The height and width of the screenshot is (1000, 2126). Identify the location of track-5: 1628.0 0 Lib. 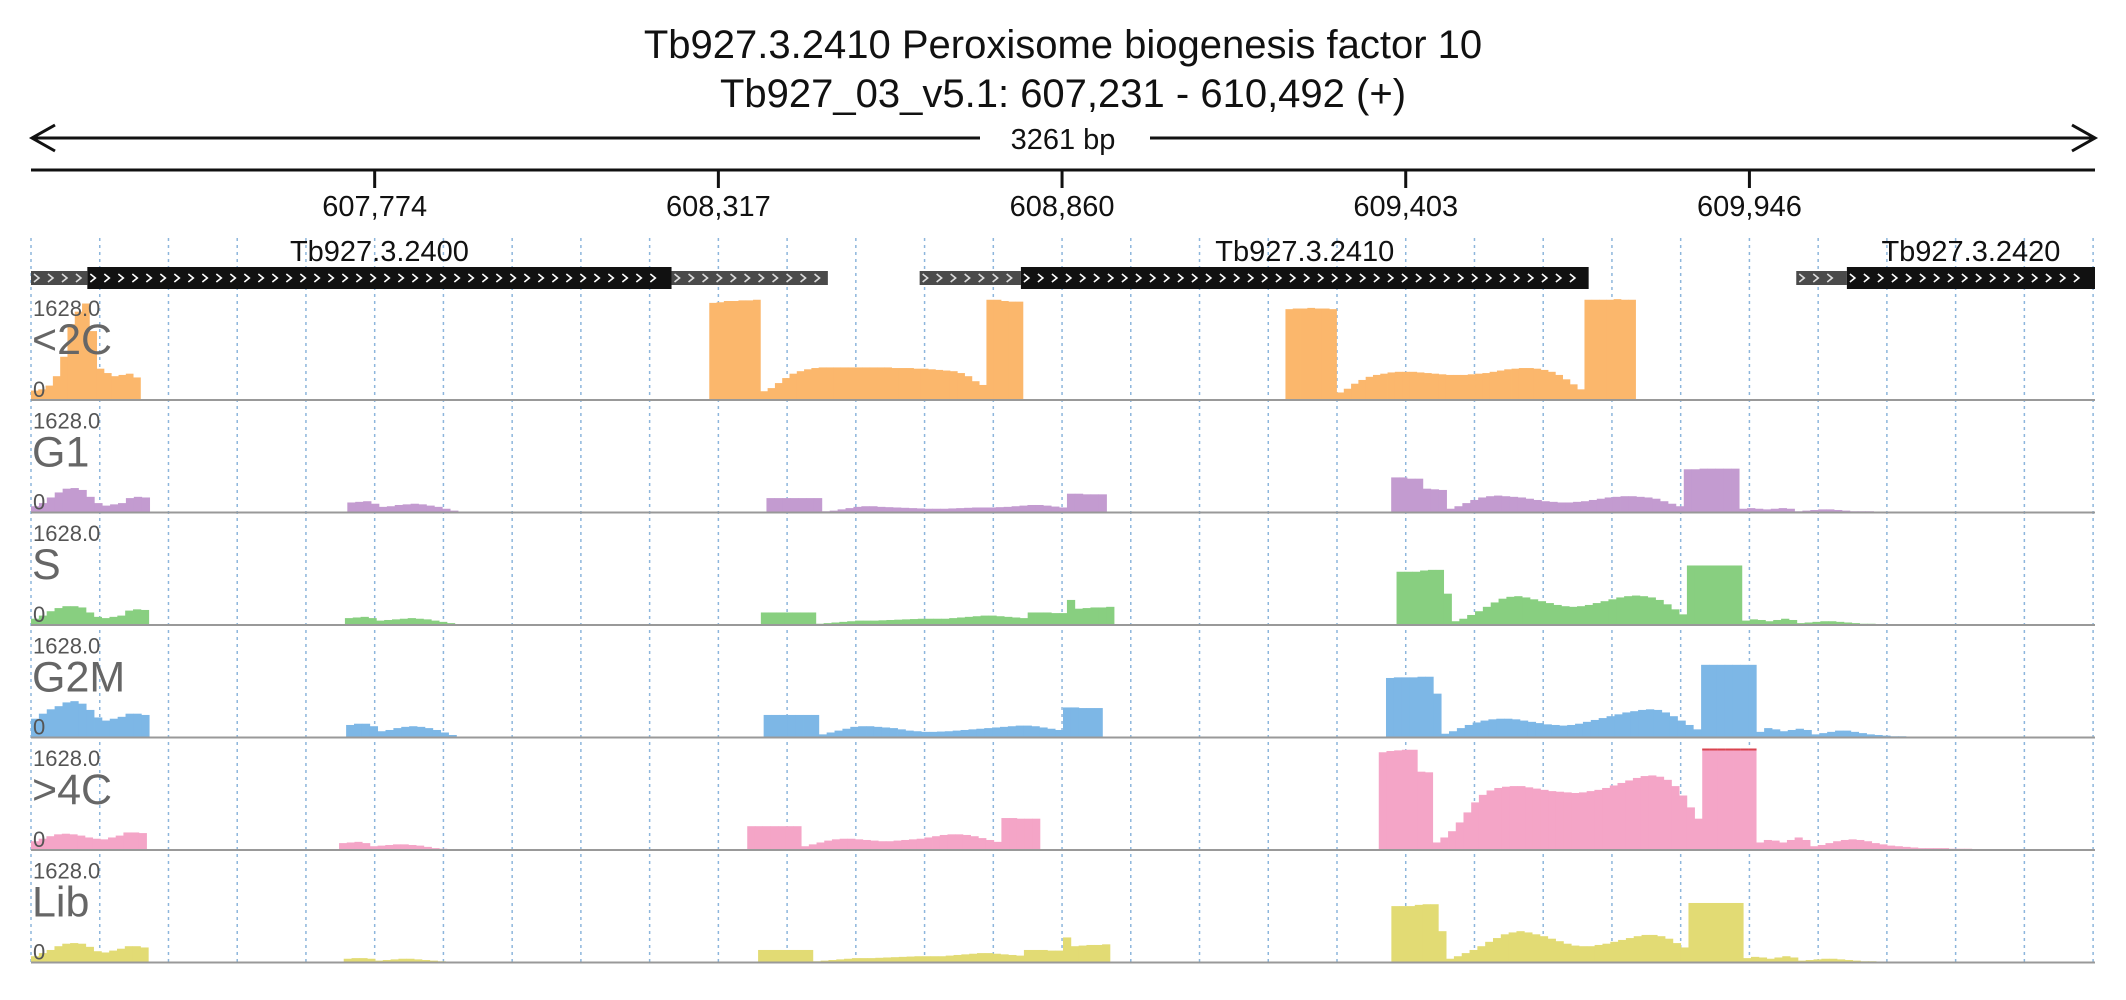
(1063, 912).